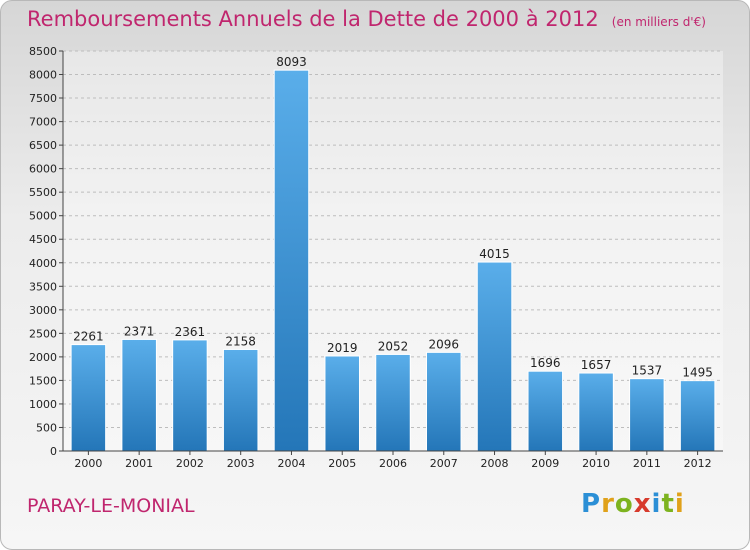 The width and height of the screenshot is (750, 550). What do you see at coordinates (668, 504) in the screenshot?
I see `logo-letter: t` at bounding box center [668, 504].